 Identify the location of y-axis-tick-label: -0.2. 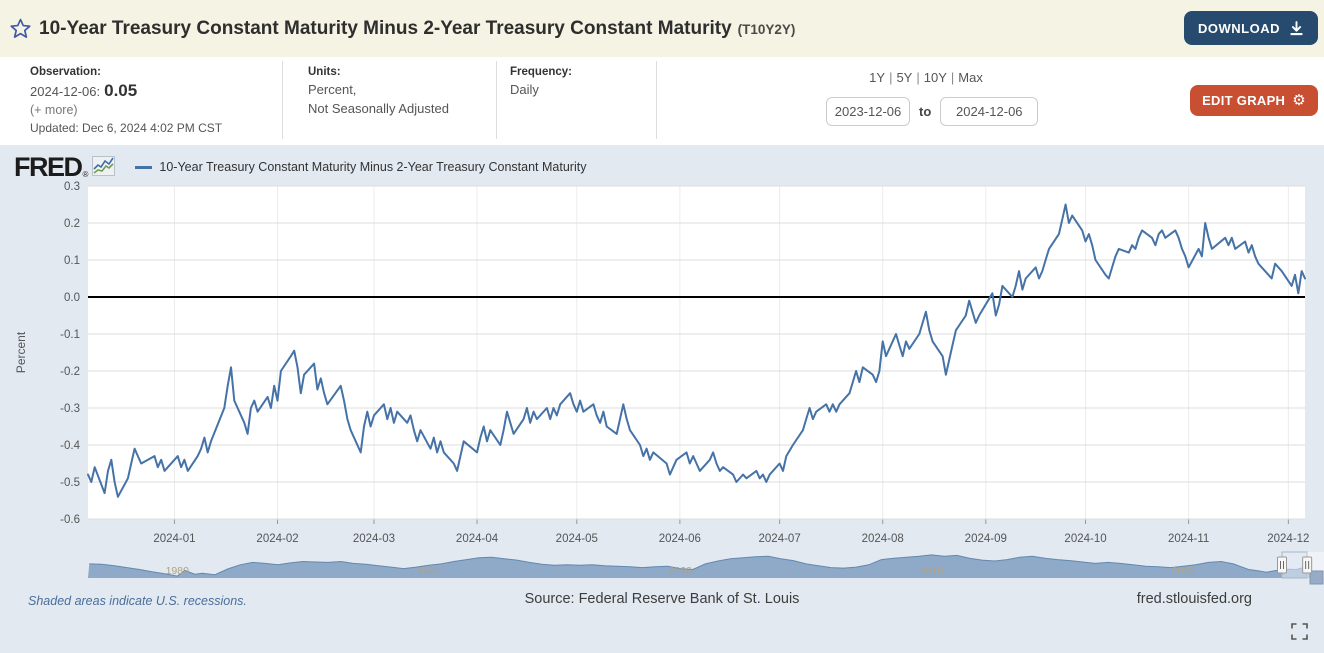
(70, 372).